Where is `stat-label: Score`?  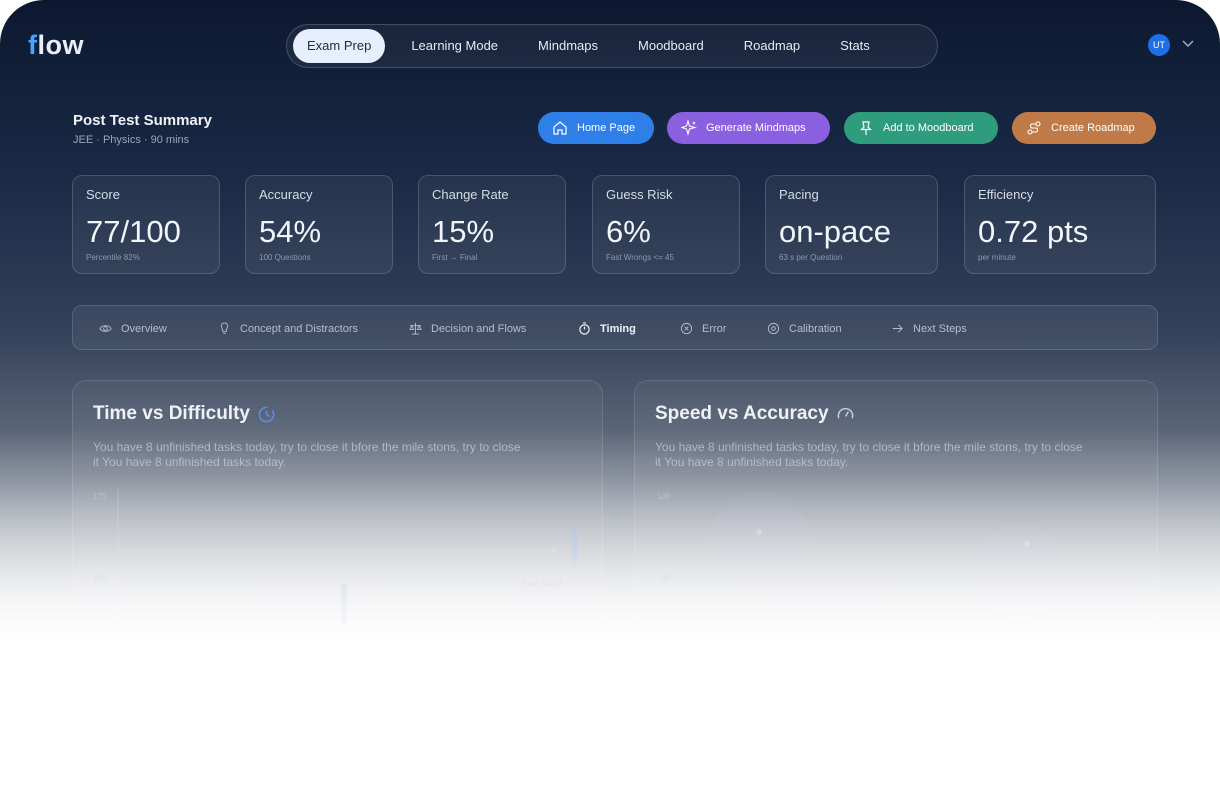
stat-label: Score is located at coordinates (103, 194).